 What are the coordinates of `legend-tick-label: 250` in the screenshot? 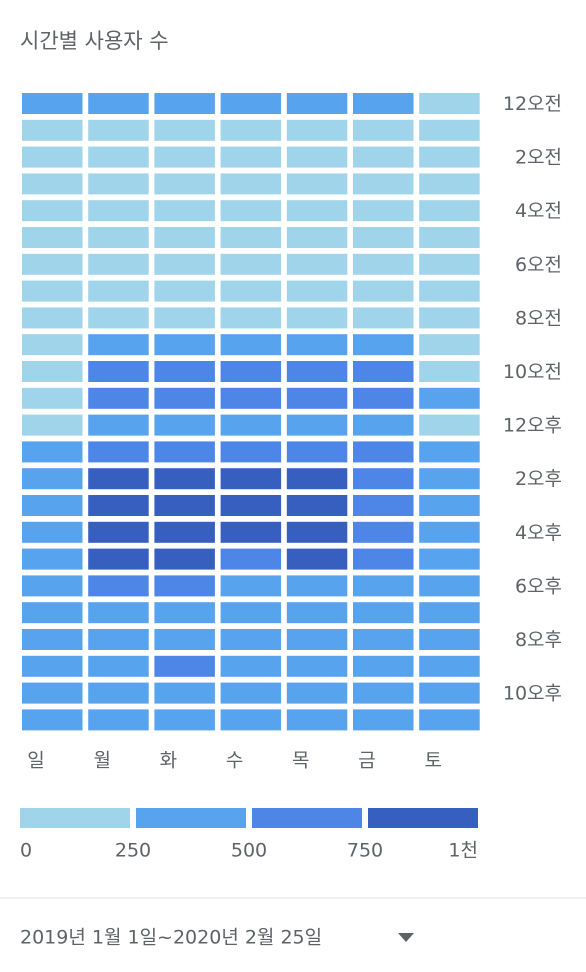 It's located at (133, 851).